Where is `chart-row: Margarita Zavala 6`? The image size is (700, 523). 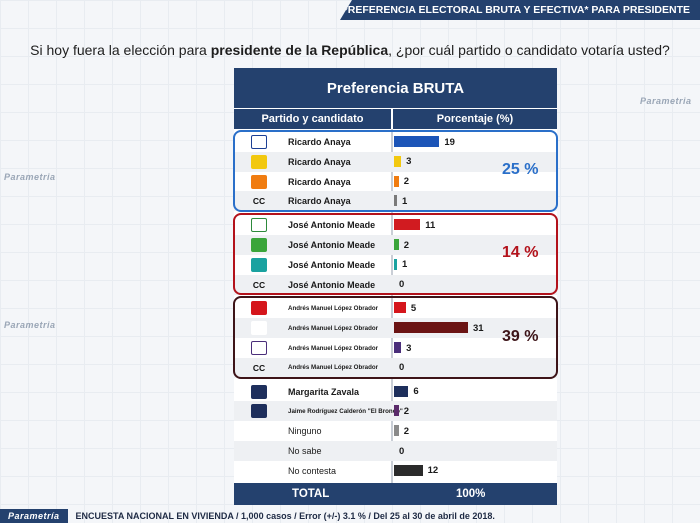
chart-row: Margarita Zavala 6 is located at coordinates (395, 392).